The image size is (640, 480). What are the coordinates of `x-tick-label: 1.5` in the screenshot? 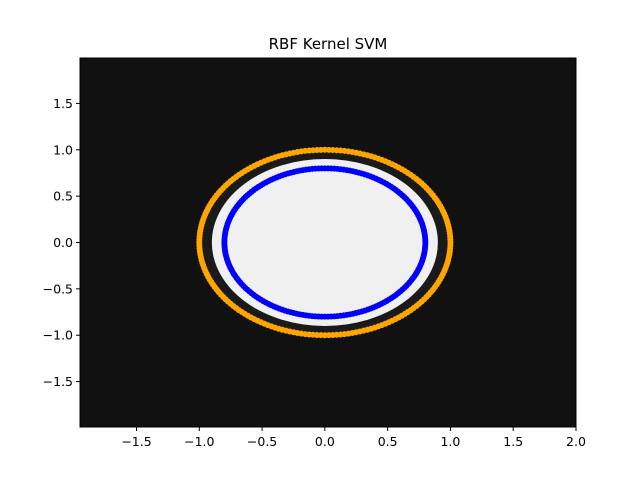 It's located at (513, 441).